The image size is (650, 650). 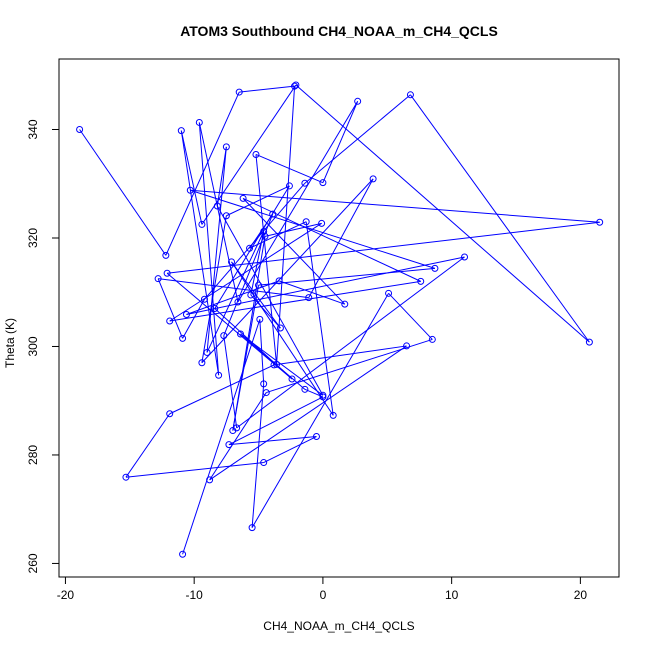 What do you see at coordinates (66, 595) in the screenshot?
I see `x-tick-label: -20` at bounding box center [66, 595].